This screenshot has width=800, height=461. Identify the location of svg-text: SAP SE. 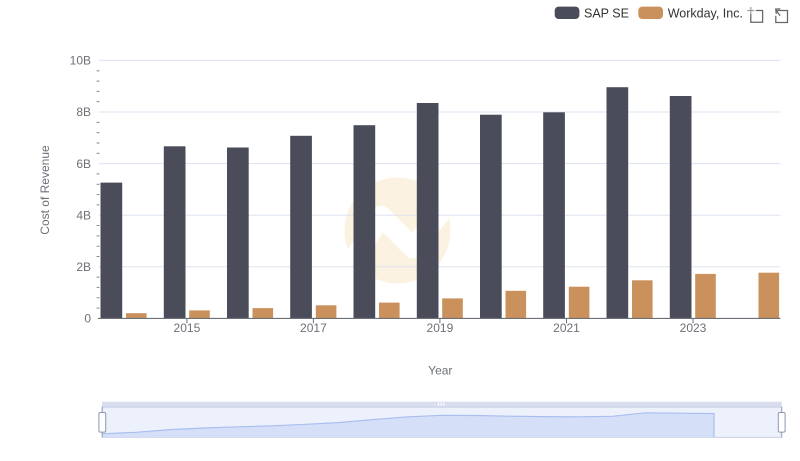
(606, 14).